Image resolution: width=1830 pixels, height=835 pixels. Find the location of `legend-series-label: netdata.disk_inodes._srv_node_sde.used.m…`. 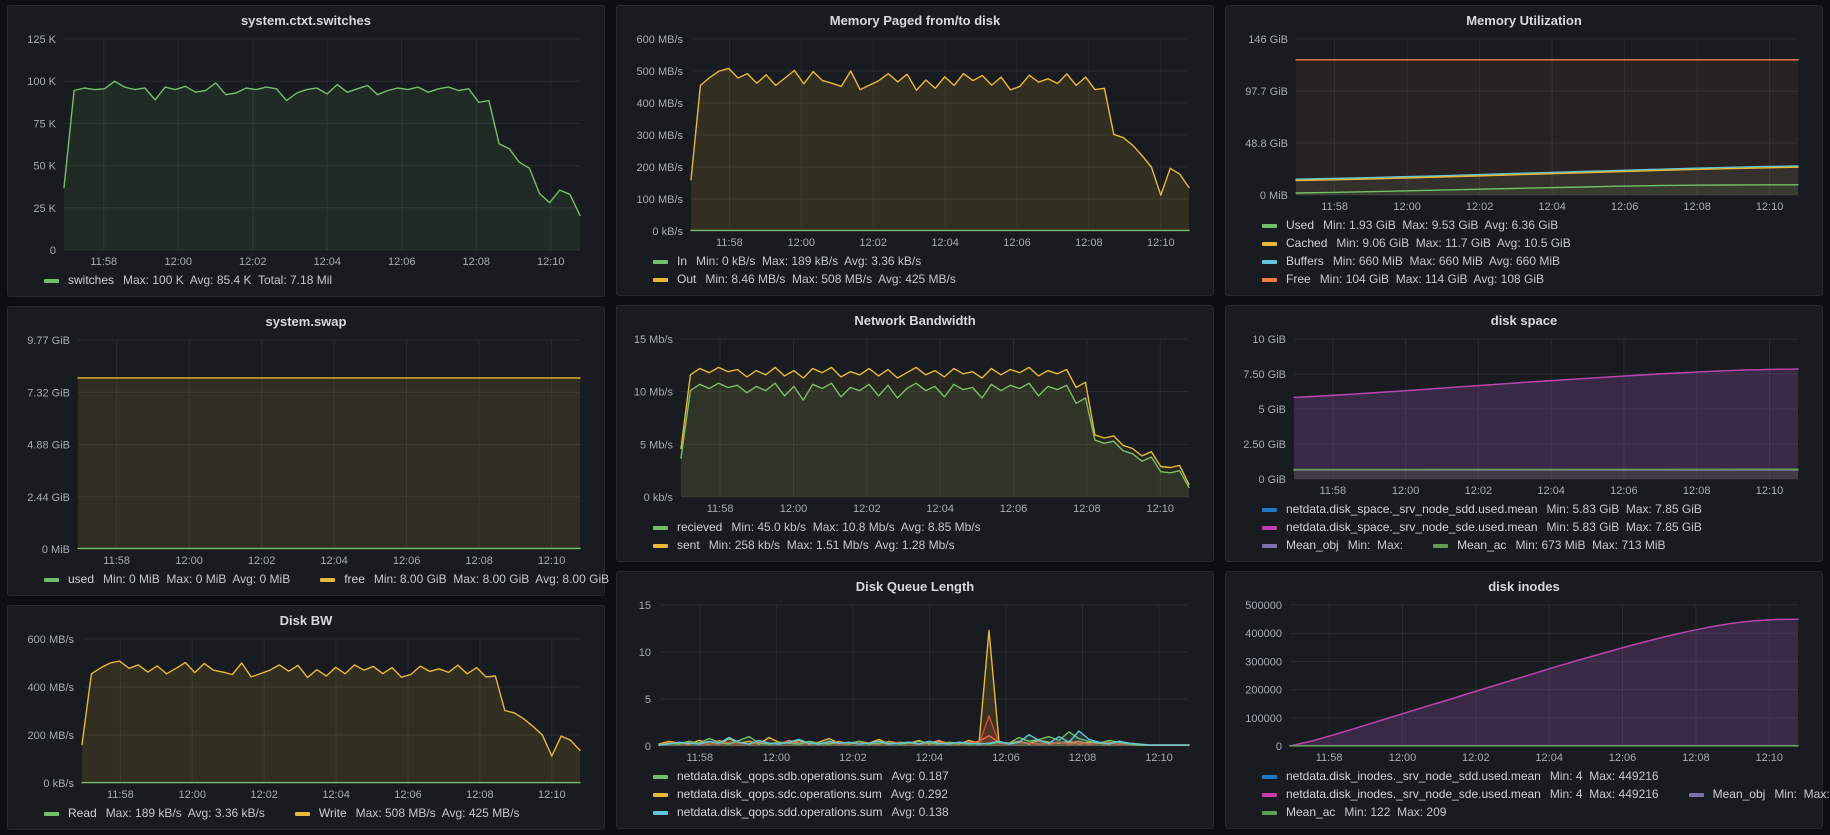

legend-series-label: netdata.disk_inodes._srv_node_sde.used.m… is located at coordinates (1413, 794).